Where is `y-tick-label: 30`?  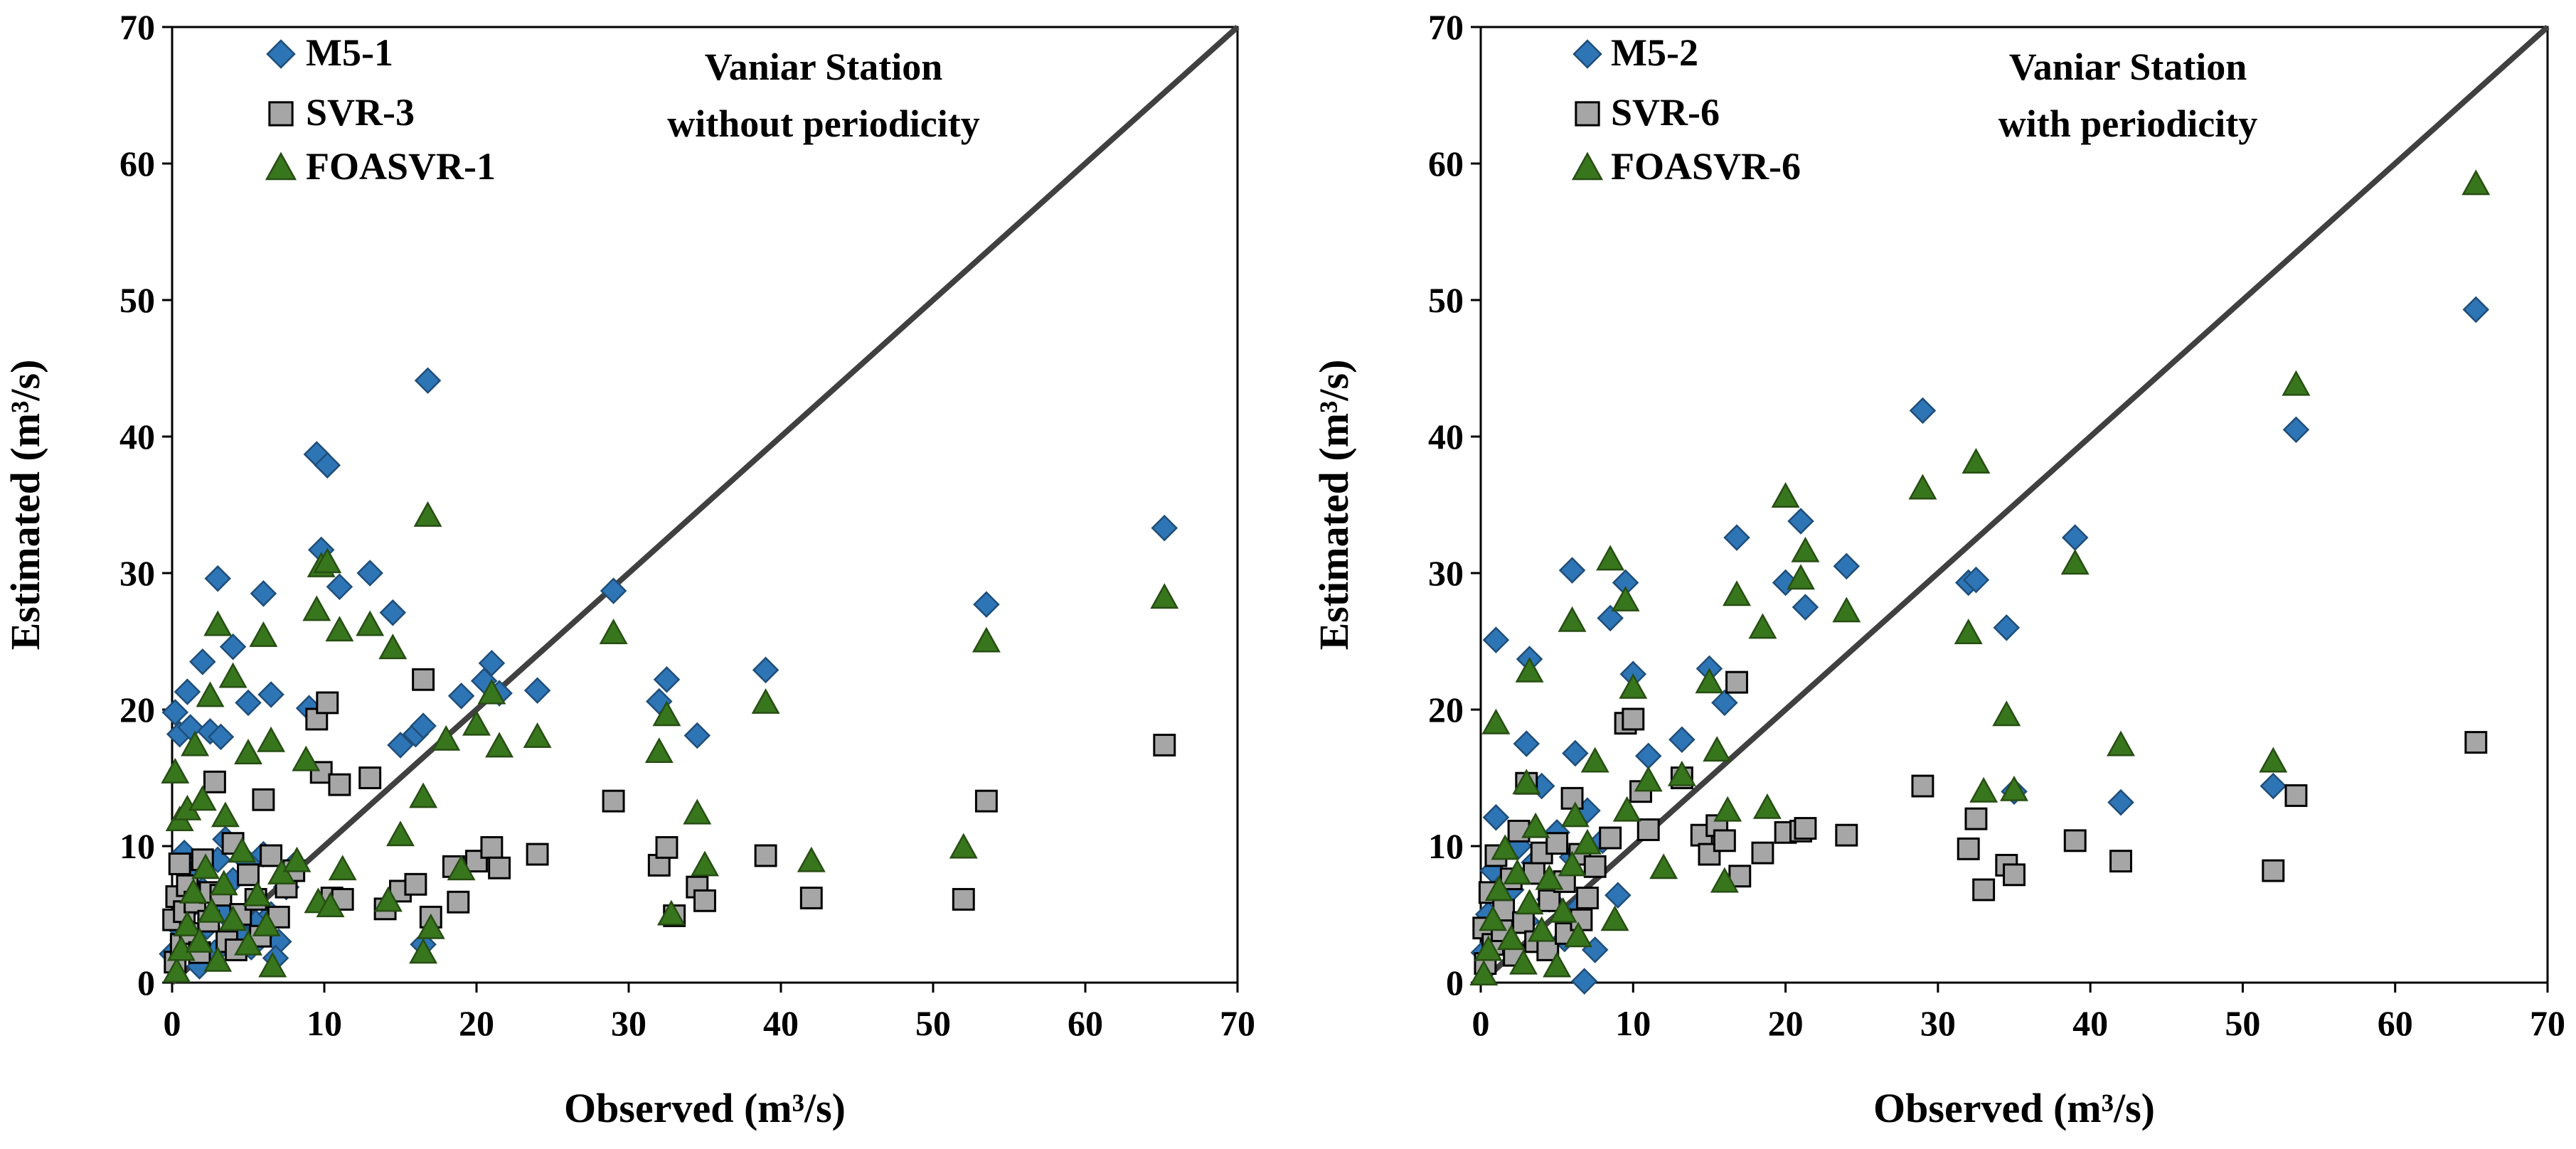 y-tick-label: 30 is located at coordinates (1446, 573).